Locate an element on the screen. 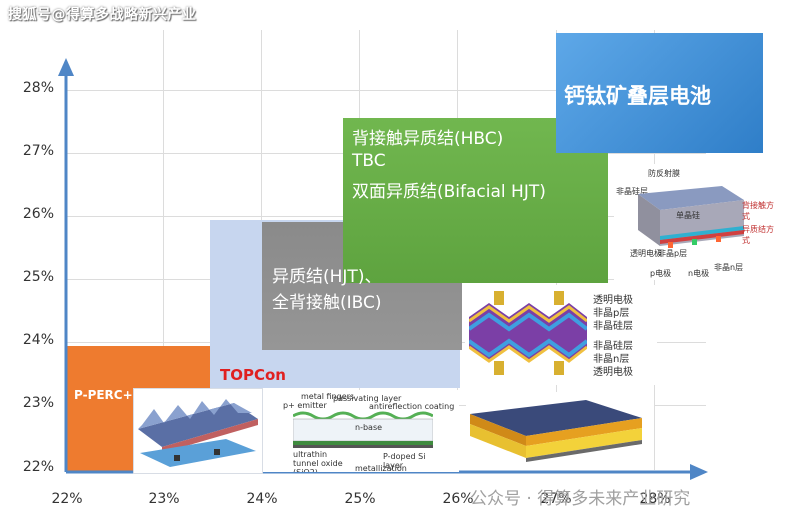 The height and width of the screenshot is (527, 795). y-tick: 27% is located at coordinates (38, 151).